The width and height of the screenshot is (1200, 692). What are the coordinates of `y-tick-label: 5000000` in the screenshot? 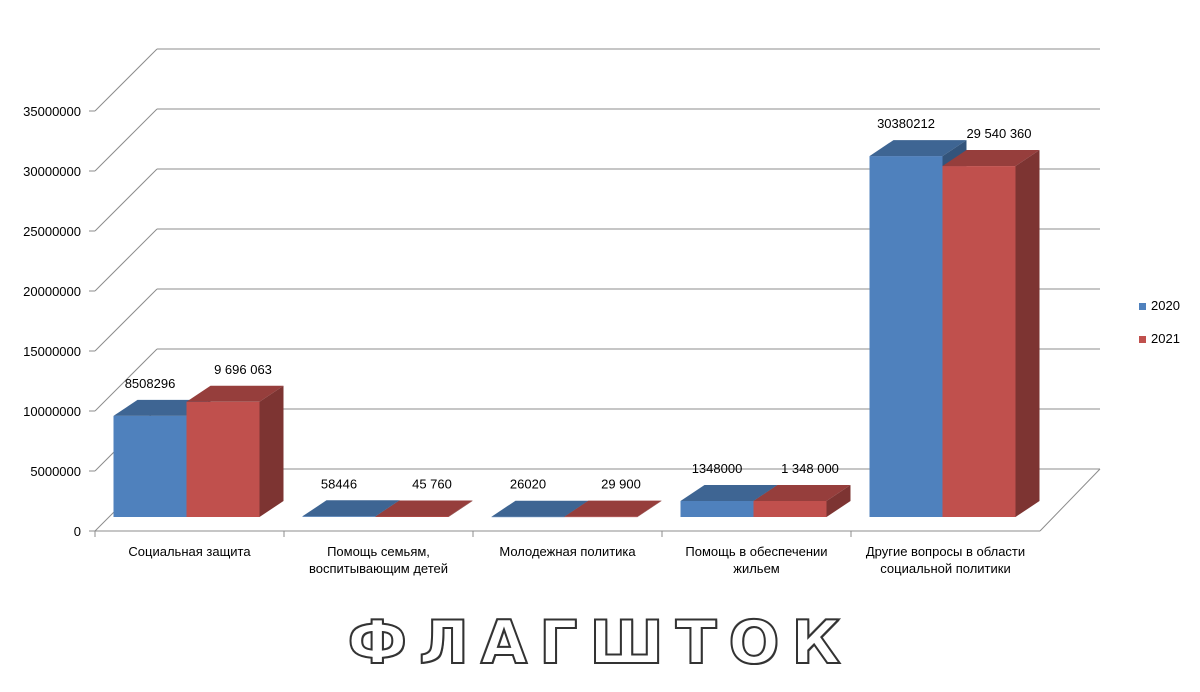 It's located at (55, 471).